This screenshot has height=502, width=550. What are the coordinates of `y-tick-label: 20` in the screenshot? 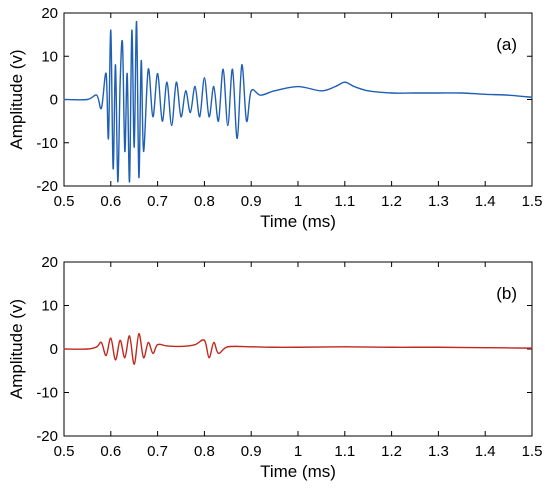 It's located at (49, 13).